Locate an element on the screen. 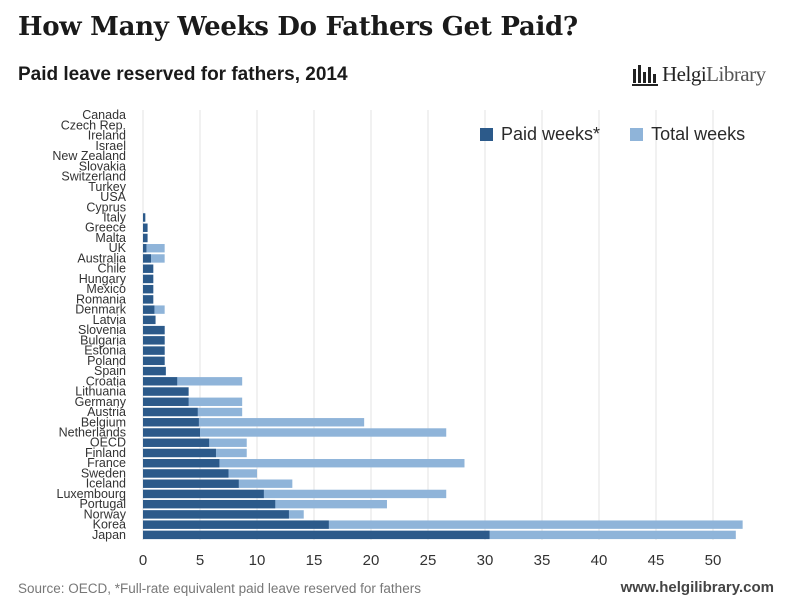  category-label: Czech Rep. is located at coordinates (93, 125).